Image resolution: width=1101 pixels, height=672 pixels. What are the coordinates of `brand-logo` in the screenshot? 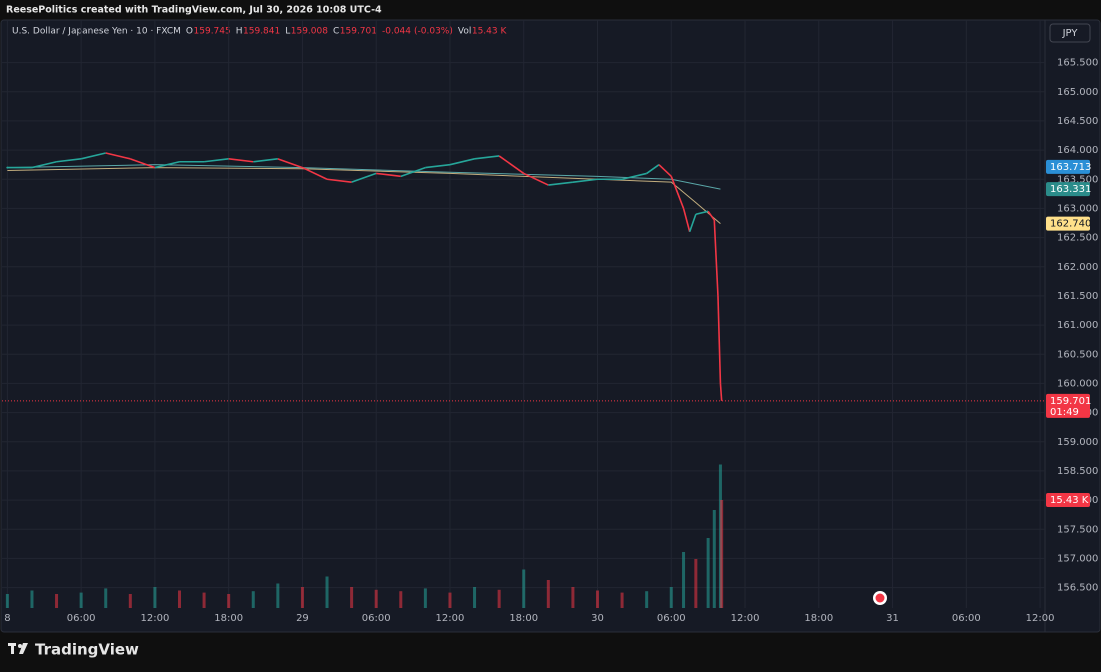 It's located at (18, 648).